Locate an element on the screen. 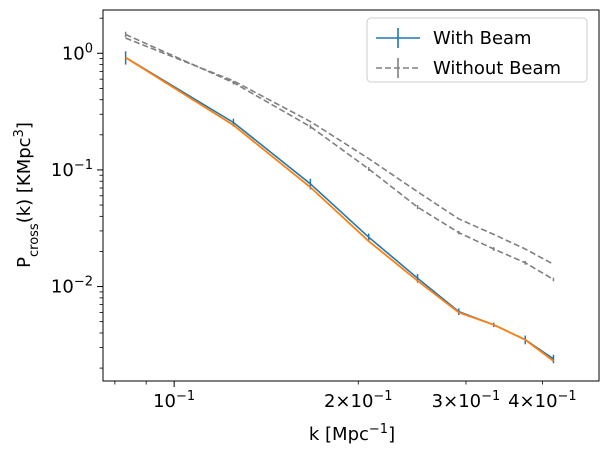 Image resolution: width=609 pixels, height=459 pixels. x-axis-label-exp: −1 is located at coordinates (378, 429).